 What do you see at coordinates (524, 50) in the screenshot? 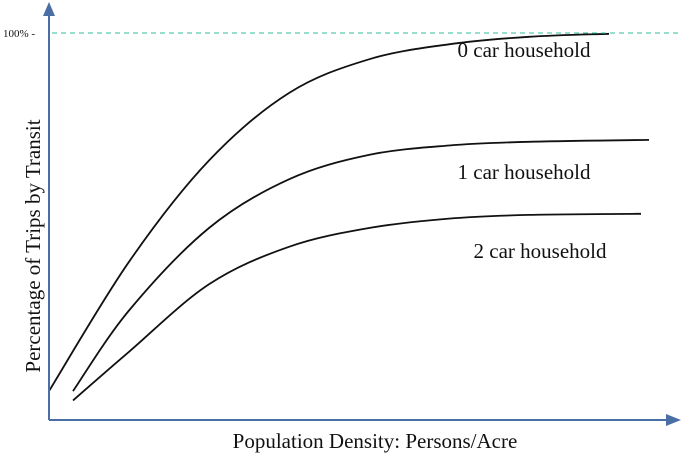
I see `series-label-0-car-household: 0 car household` at bounding box center [524, 50].